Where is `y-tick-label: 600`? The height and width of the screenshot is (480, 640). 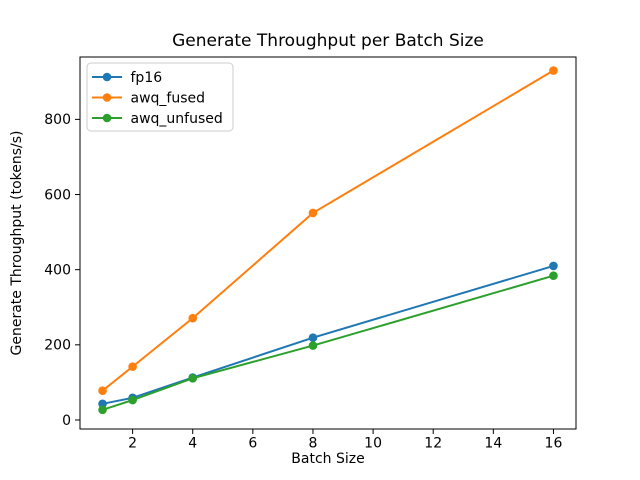 y-tick-label: 600 is located at coordinates (57, 195).